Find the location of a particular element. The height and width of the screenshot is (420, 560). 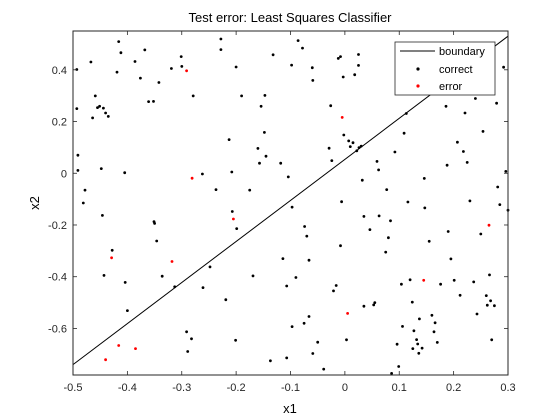

x-tick-label: -0.3 is located at coordinates (181, 388).